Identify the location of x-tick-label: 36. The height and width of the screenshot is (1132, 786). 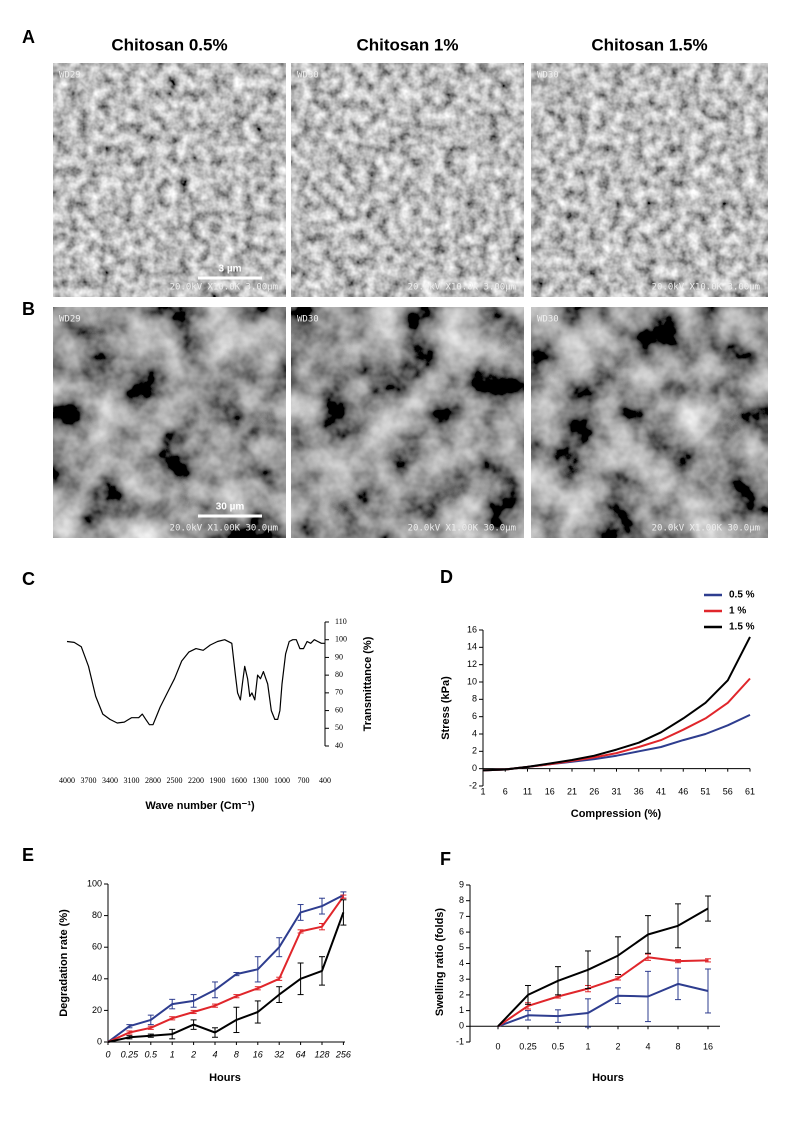
(639, 791).